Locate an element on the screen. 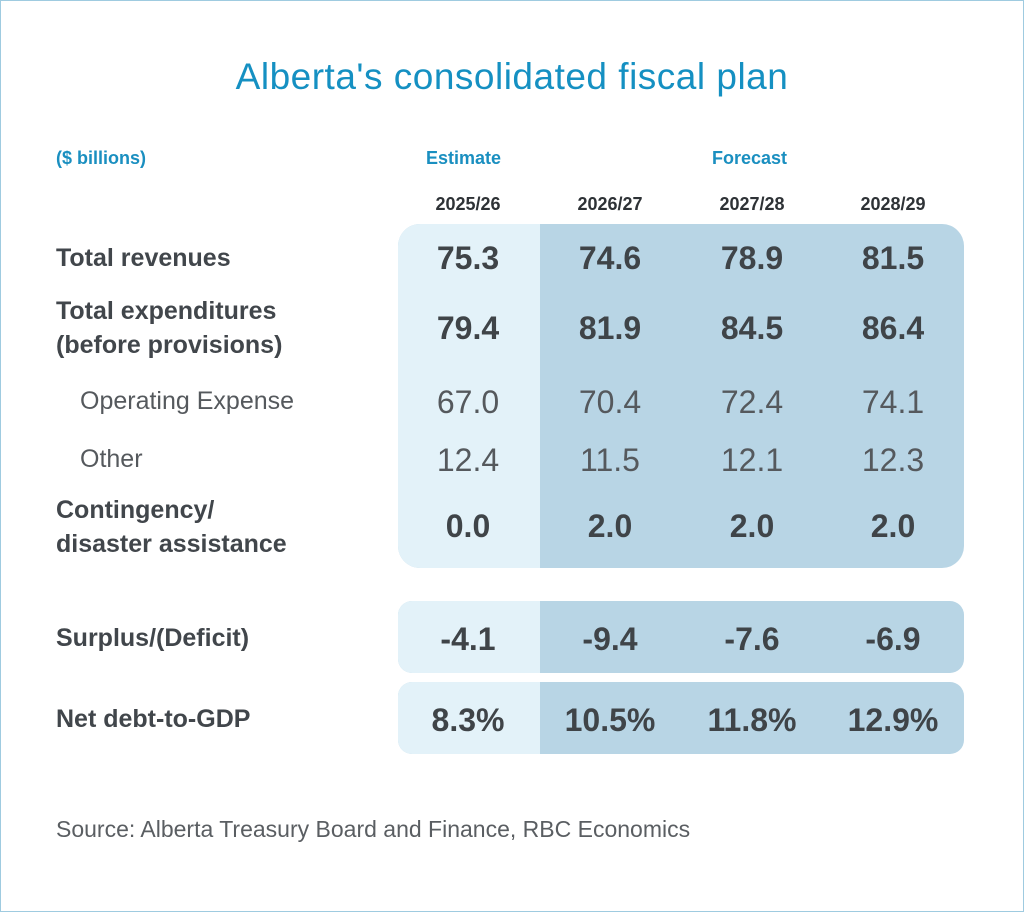  row-label: Contingency/ is located at coordinates (135, 510).